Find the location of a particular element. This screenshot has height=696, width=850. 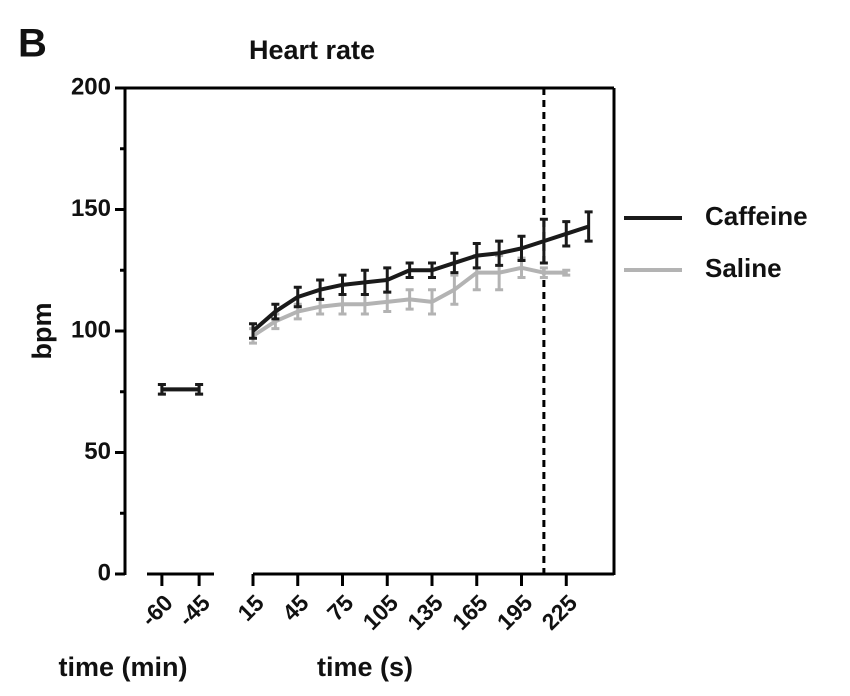

x-tick-label: 225 is located at coordinates (560, 612).